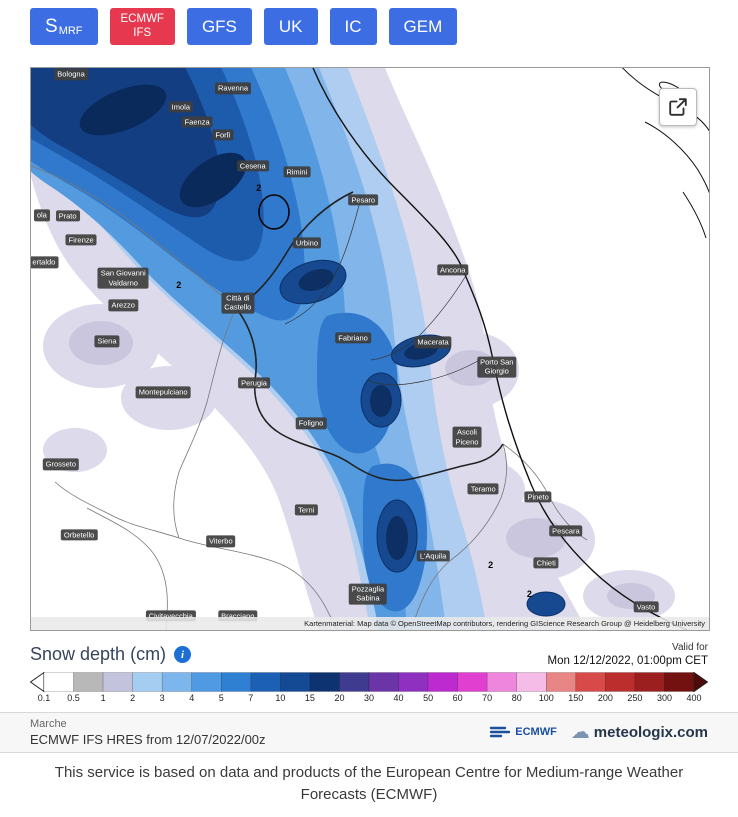 The height and width of the screenshot is (817, 738). What do you see at coordinates (192, 697) in the screenshot?
I see `scale-tick: 4` at bounding box center [192, 697].